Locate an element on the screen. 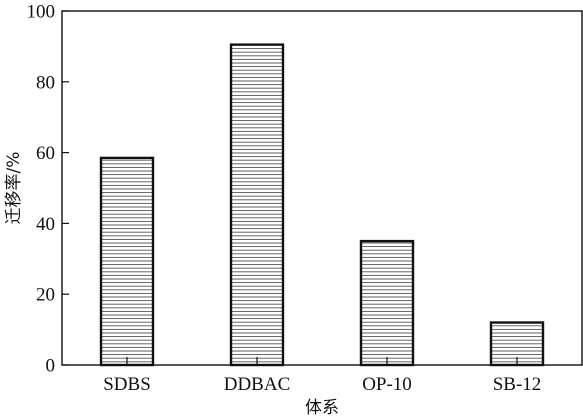 Image resolution: width=583 pixels, height=419 pixels. y-axis-title: 迁移率/% is located at coordinates (14, 188).